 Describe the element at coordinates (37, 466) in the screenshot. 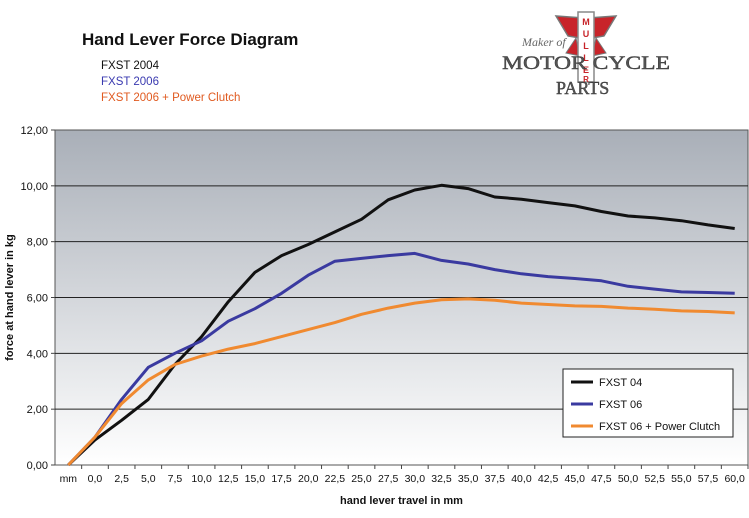

I see `y-tick-label: 0,00` at that location.